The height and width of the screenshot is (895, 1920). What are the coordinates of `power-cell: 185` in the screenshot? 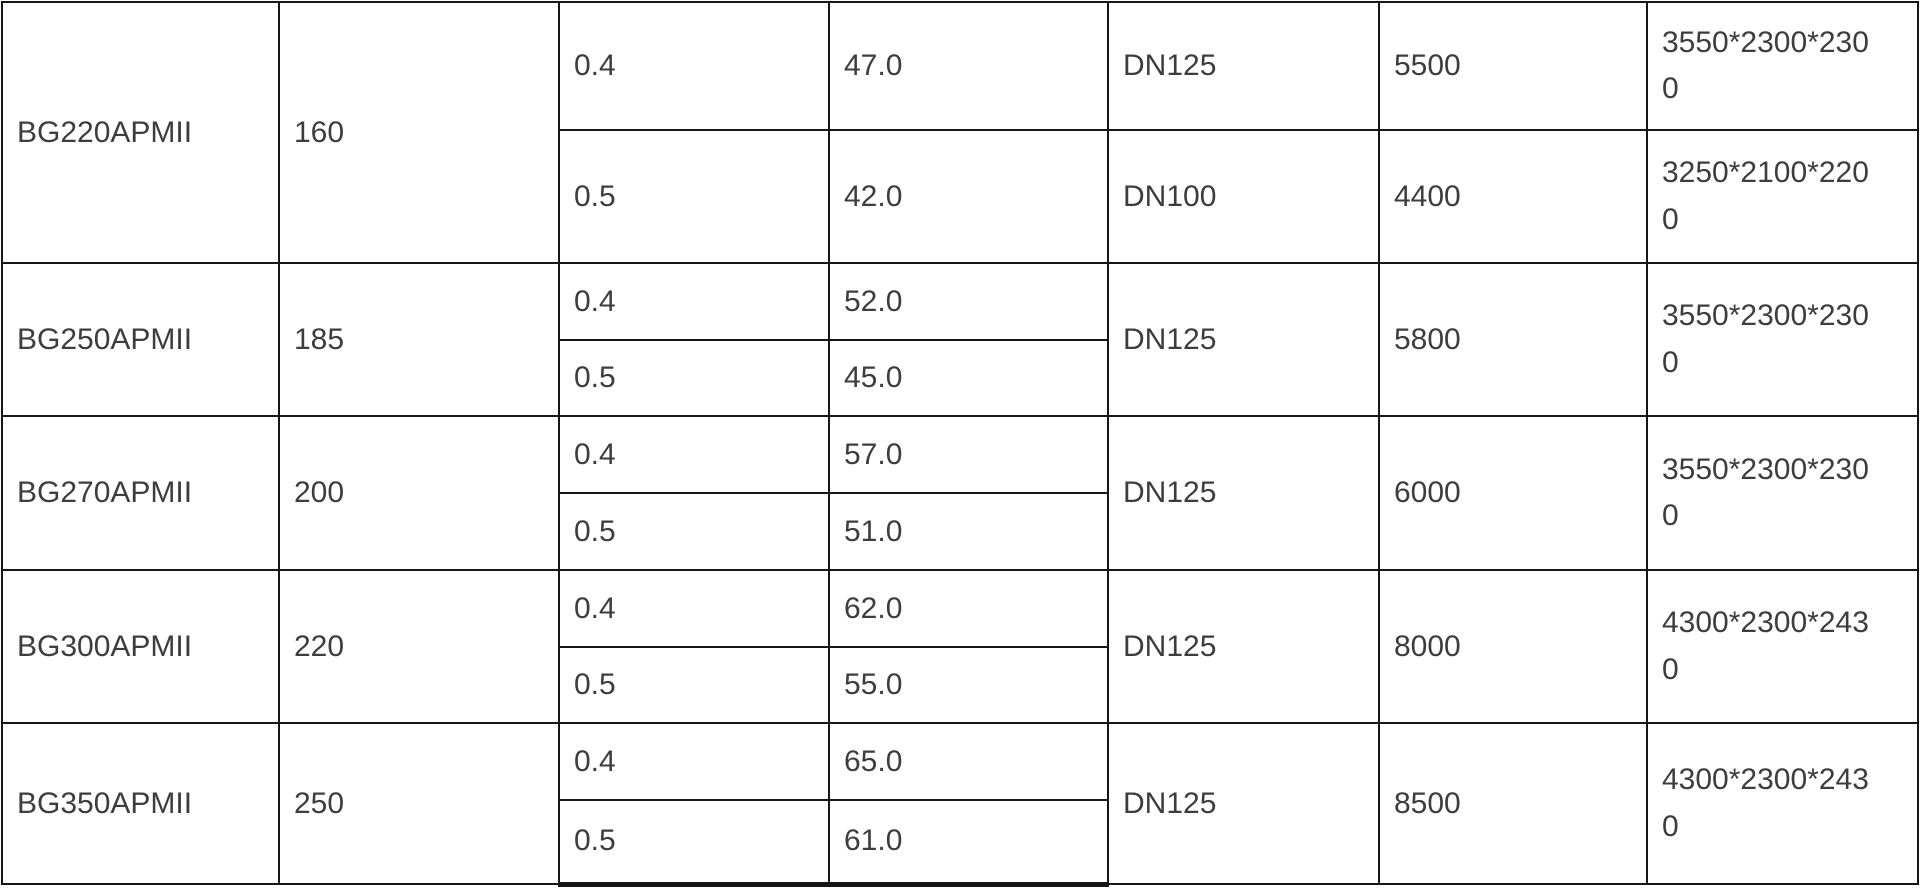 It's located at (419, 339).